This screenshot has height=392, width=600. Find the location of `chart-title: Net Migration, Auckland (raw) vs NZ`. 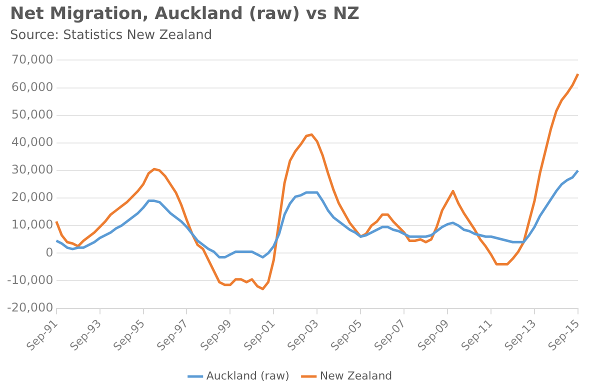

chart-title: Net Migration, Auckland (raw) vs NZ is located at coordinates (185, 14).